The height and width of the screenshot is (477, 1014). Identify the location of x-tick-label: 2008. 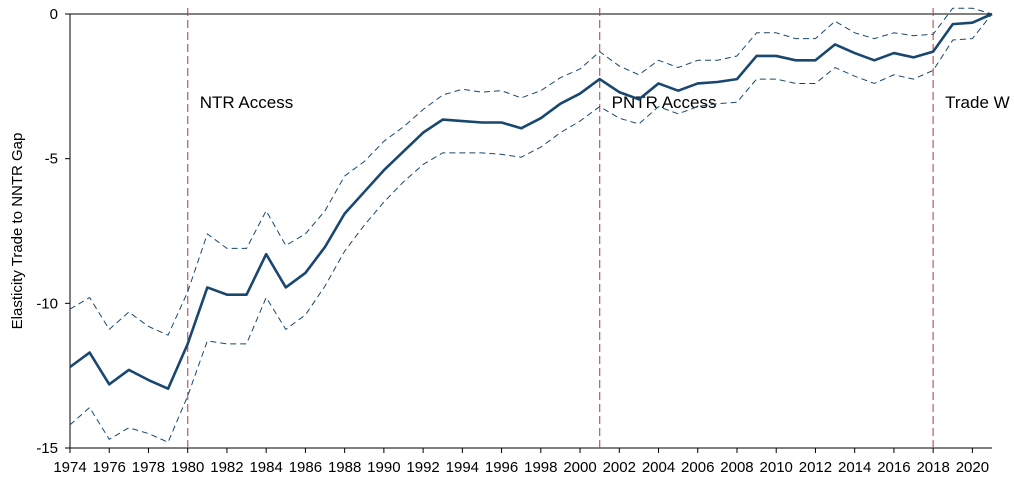
(736, 467).